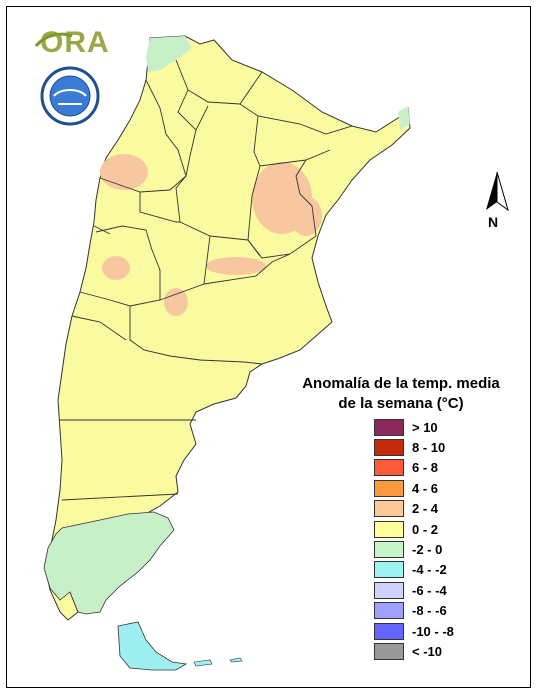 This screenshot has width=538, height=696. What do you see at coordinates (176, 302) in the screenshot?
I see `warm-patch-lapampa` at bounding box center [176, 302].